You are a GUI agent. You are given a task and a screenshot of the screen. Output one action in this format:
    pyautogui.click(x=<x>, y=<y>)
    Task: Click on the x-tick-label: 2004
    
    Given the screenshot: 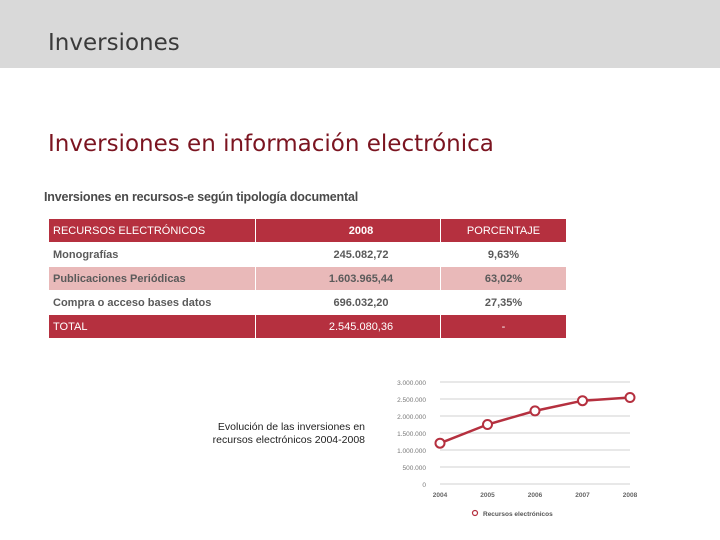 What is the action you would take?
    pyautogui.click(x=440, y=495)
    